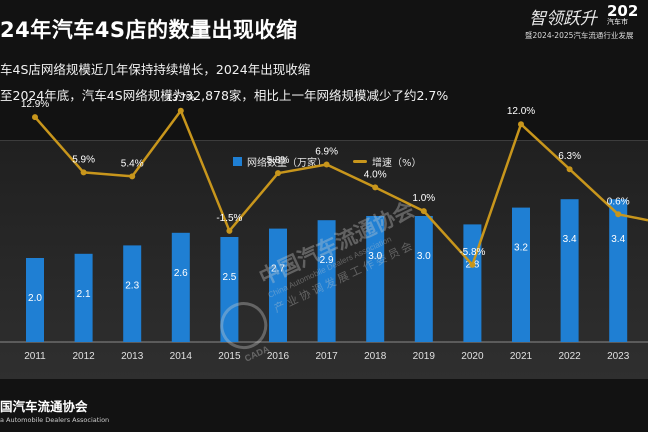 The image size is (648, 432). I want to click on growth-label: 5.4%, so click(132, 163).